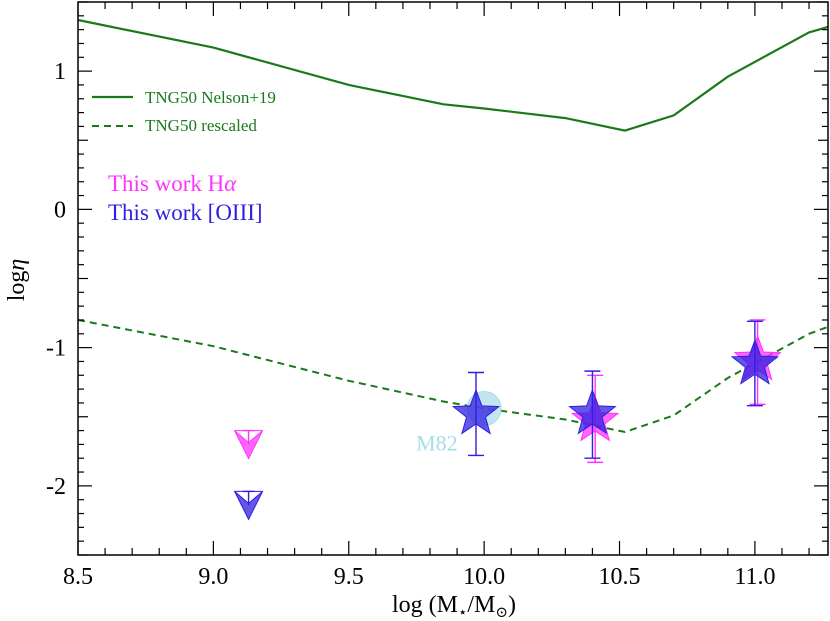 The height and width of the screenshot is (621, 830). Describe the element at coordinates (17, 265) in the screenshot. I see `ylabel-italic: η` at that location.